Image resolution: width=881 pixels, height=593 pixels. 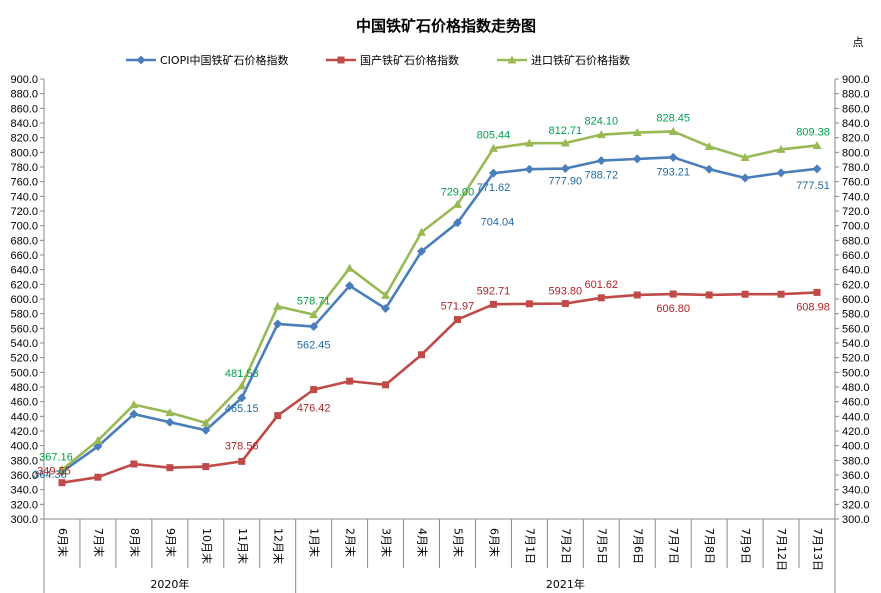 I want to click on data-label: 562.45, so click(x=314, y=346).